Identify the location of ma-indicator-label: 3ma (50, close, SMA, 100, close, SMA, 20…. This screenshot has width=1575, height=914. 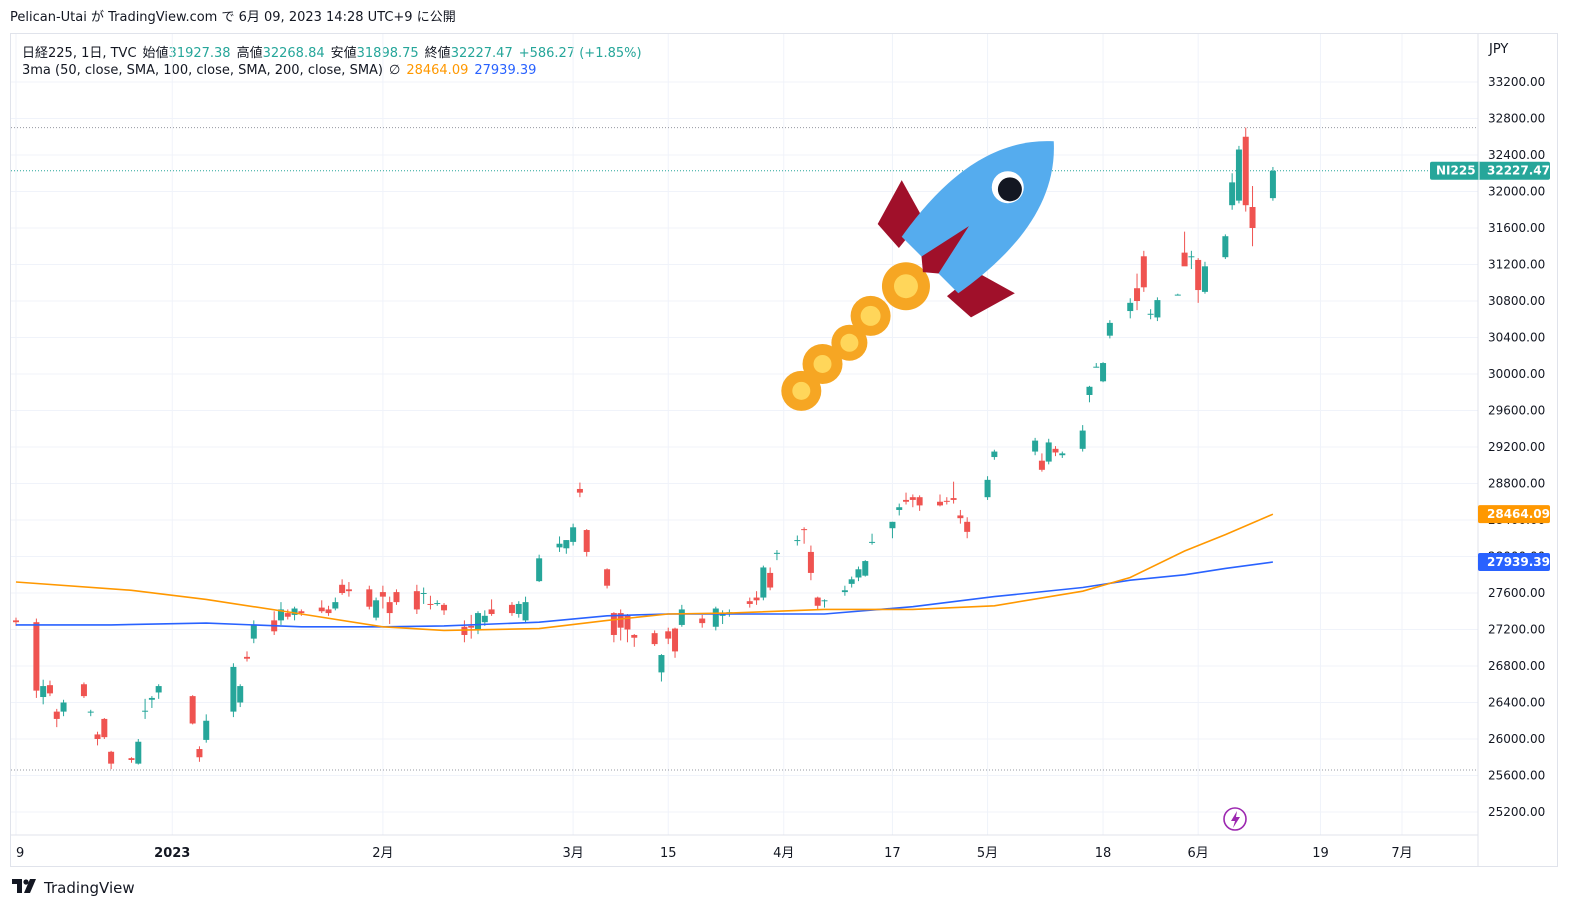
(202, 70).